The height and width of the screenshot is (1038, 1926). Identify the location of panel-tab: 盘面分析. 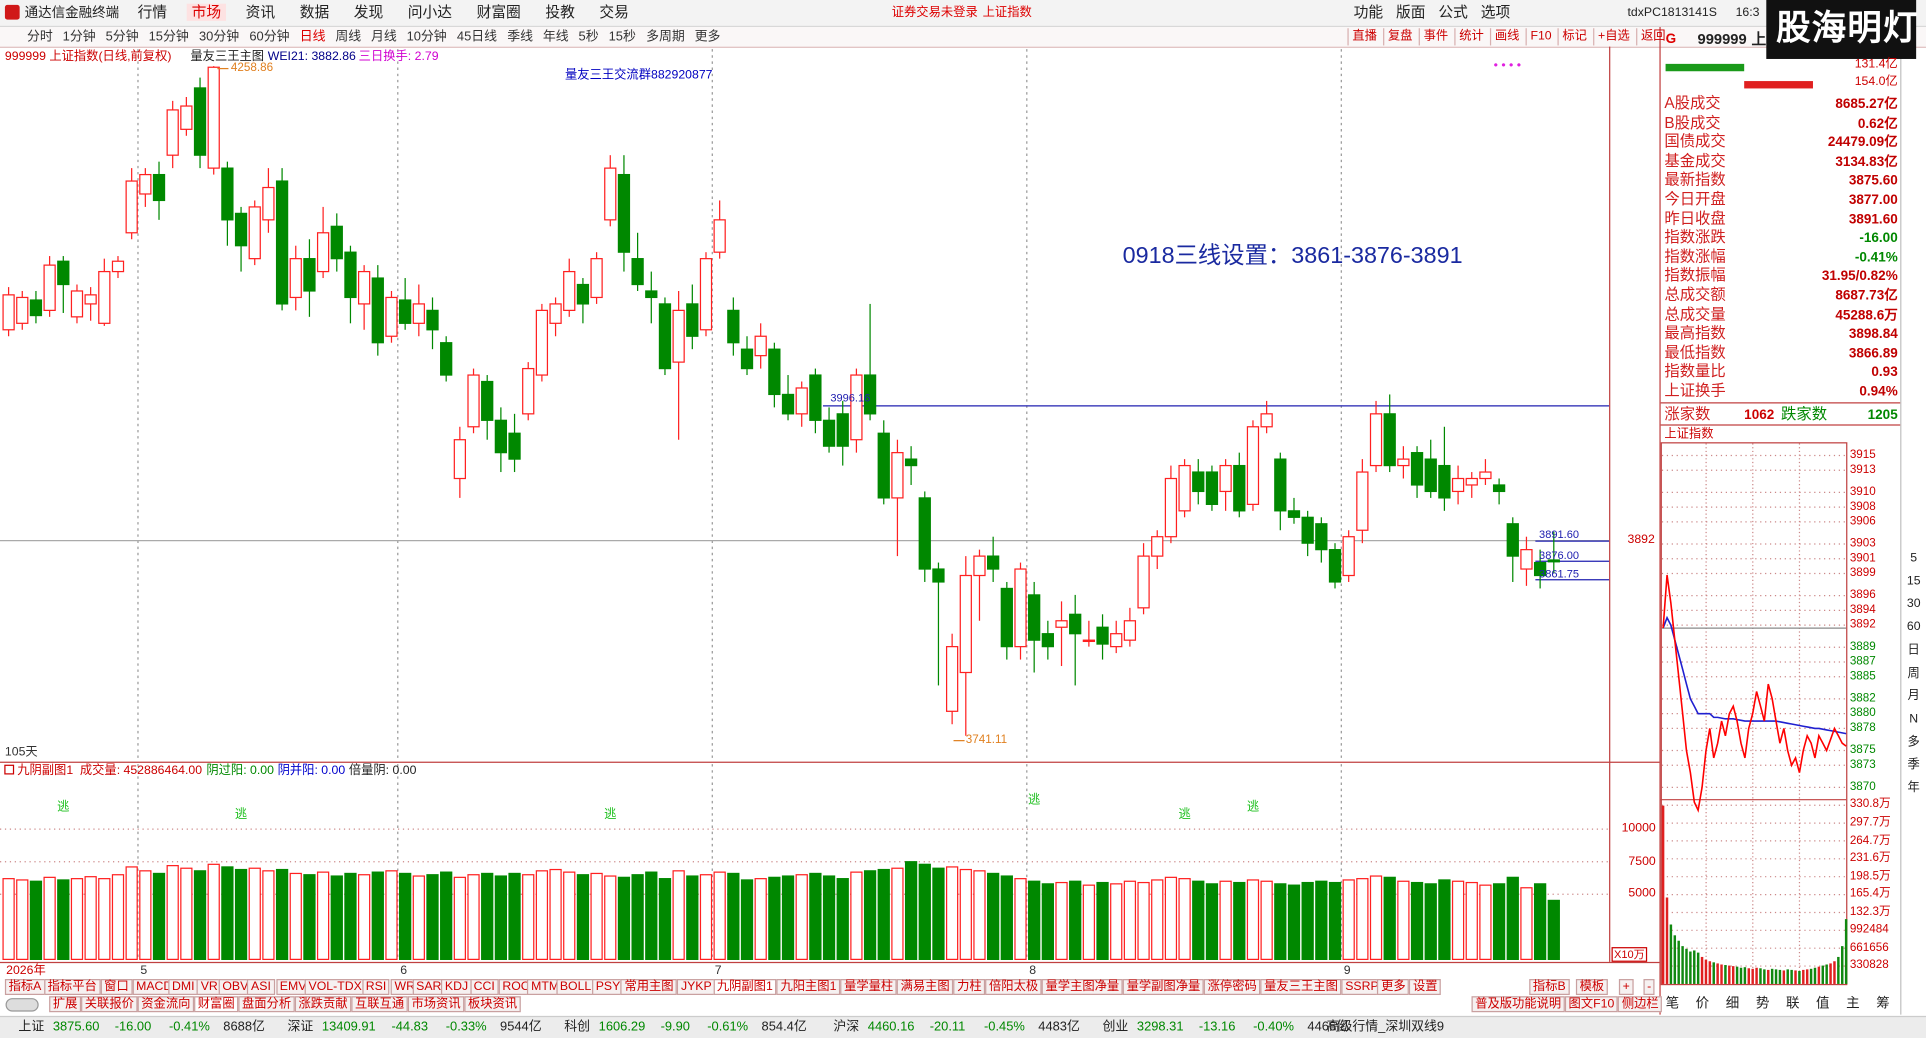
(266, 1004).